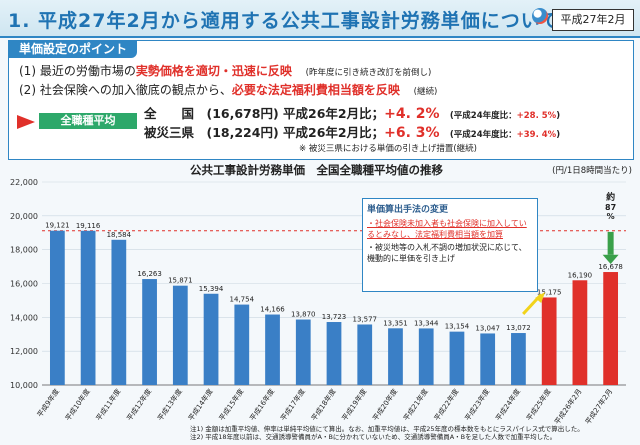 This screenshot has height=445, width=640. I want to click on x-tick-label: 平成10年度, so click(77, 404).